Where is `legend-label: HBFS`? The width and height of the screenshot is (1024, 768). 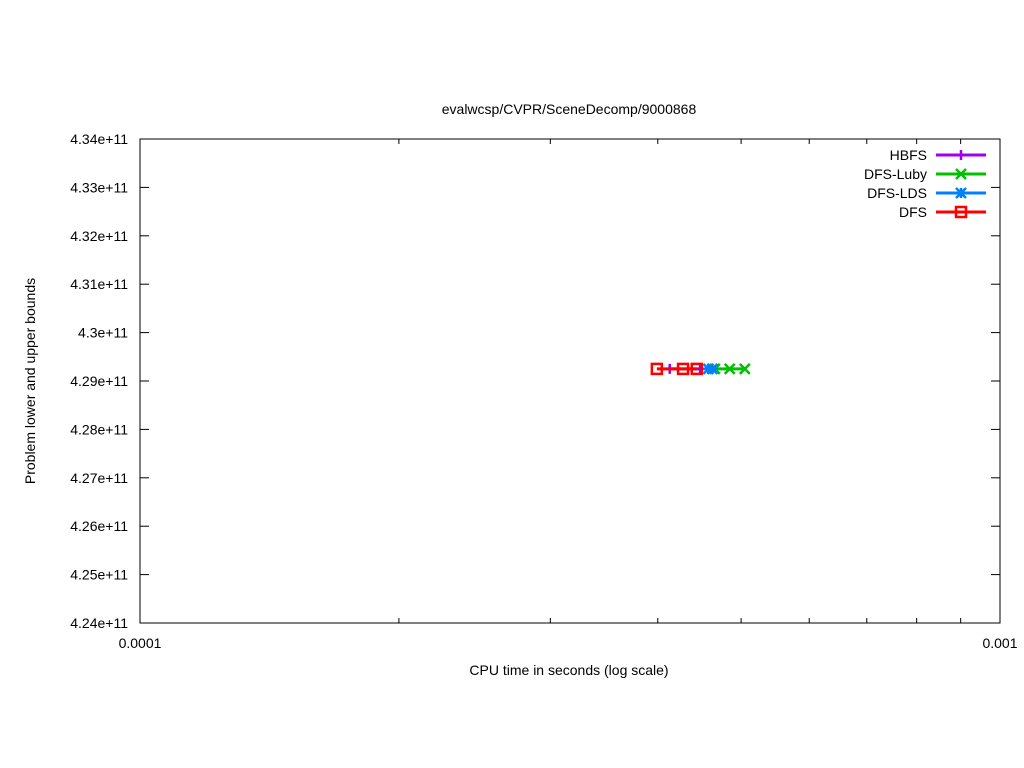 legend-label: HBFS is located at coordinates (908, 155).